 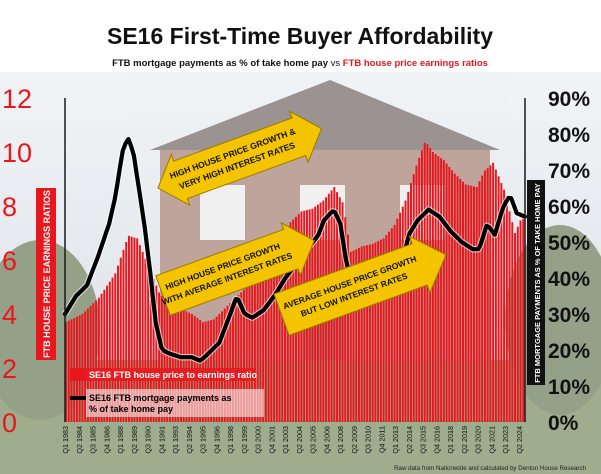 What do you see at coordinates (569, 135) in the screenshot?
I see `right-tick-label: 80%` at bounding box center [569, 135].